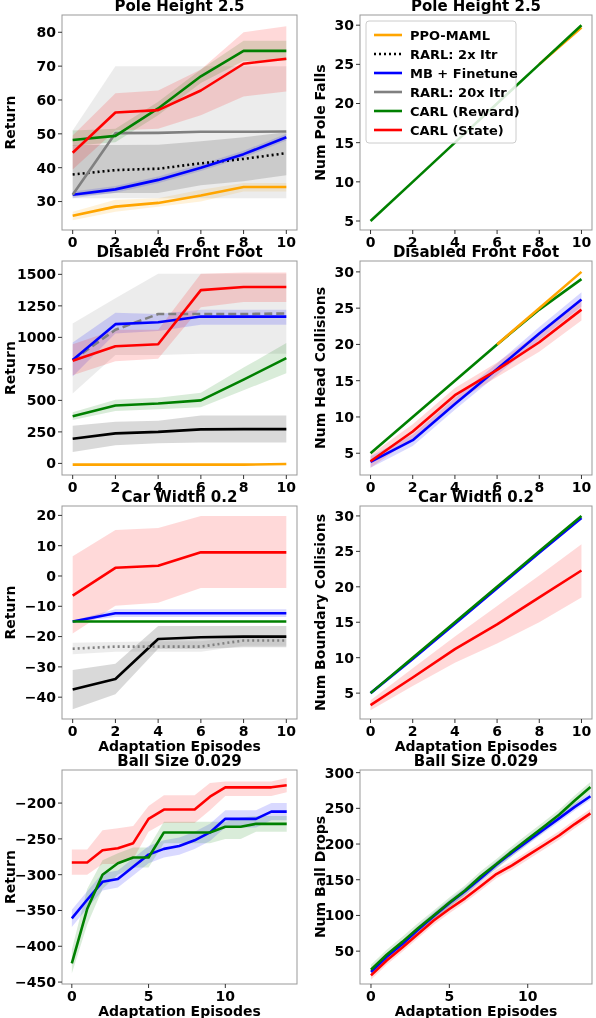  I want to click on y-tick-label: −300, so click(36, 874).